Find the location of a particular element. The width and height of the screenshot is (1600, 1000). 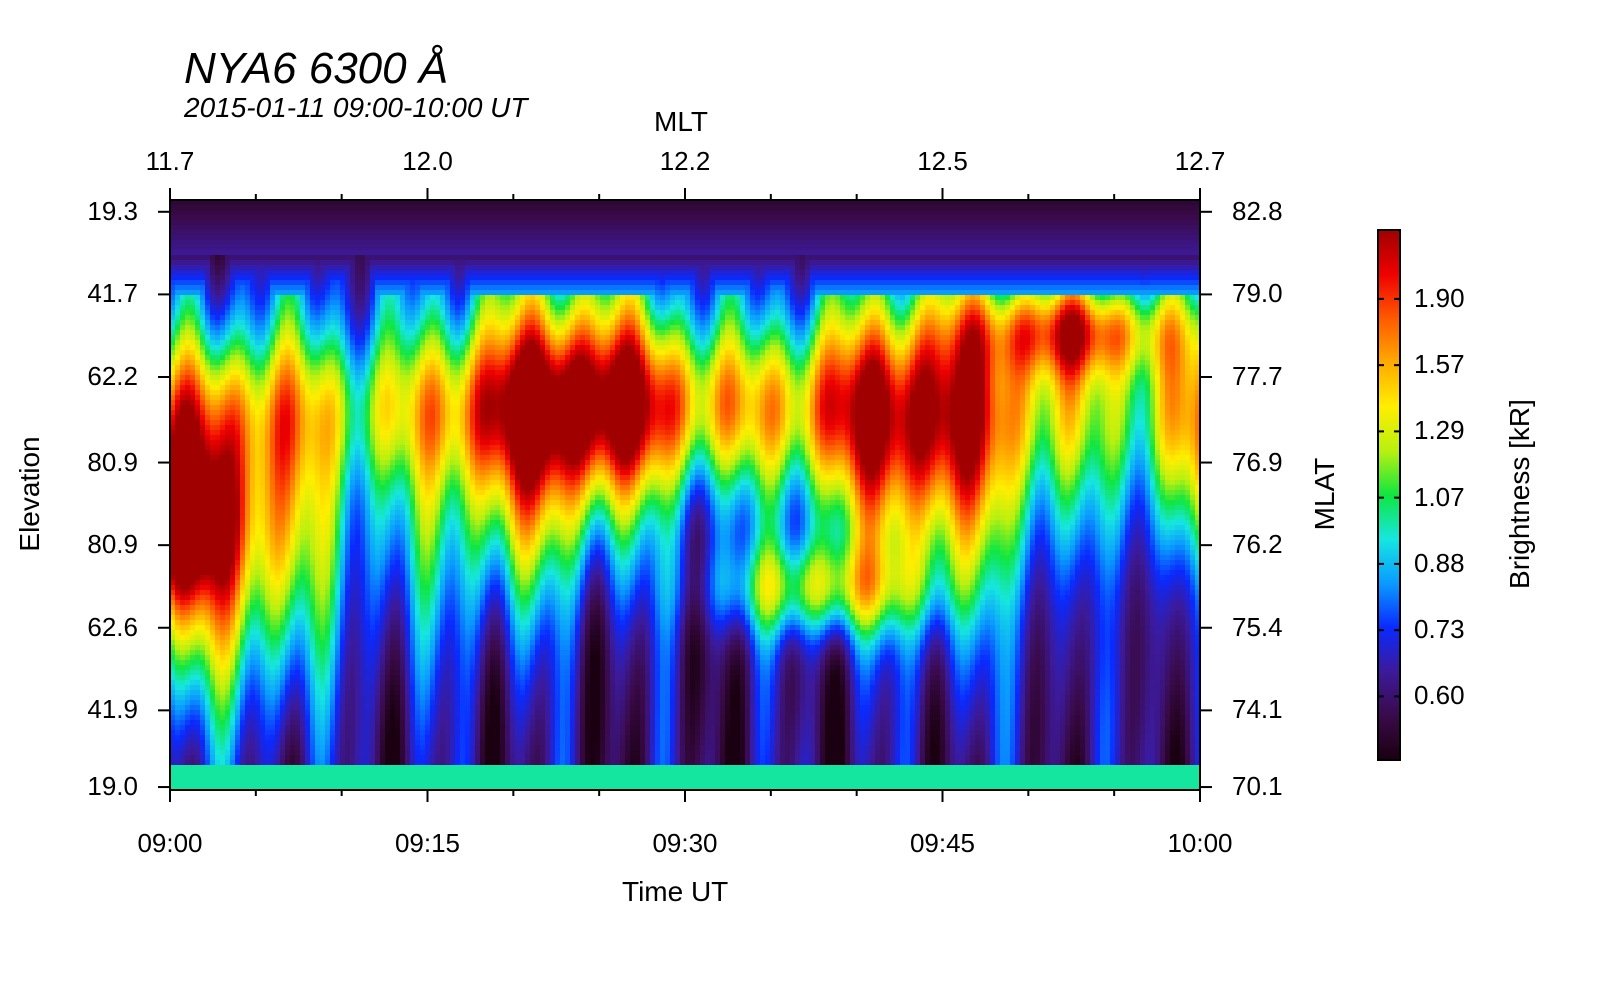

top-x-tick-label: 12.7 is located at coordinates (1200, 161).